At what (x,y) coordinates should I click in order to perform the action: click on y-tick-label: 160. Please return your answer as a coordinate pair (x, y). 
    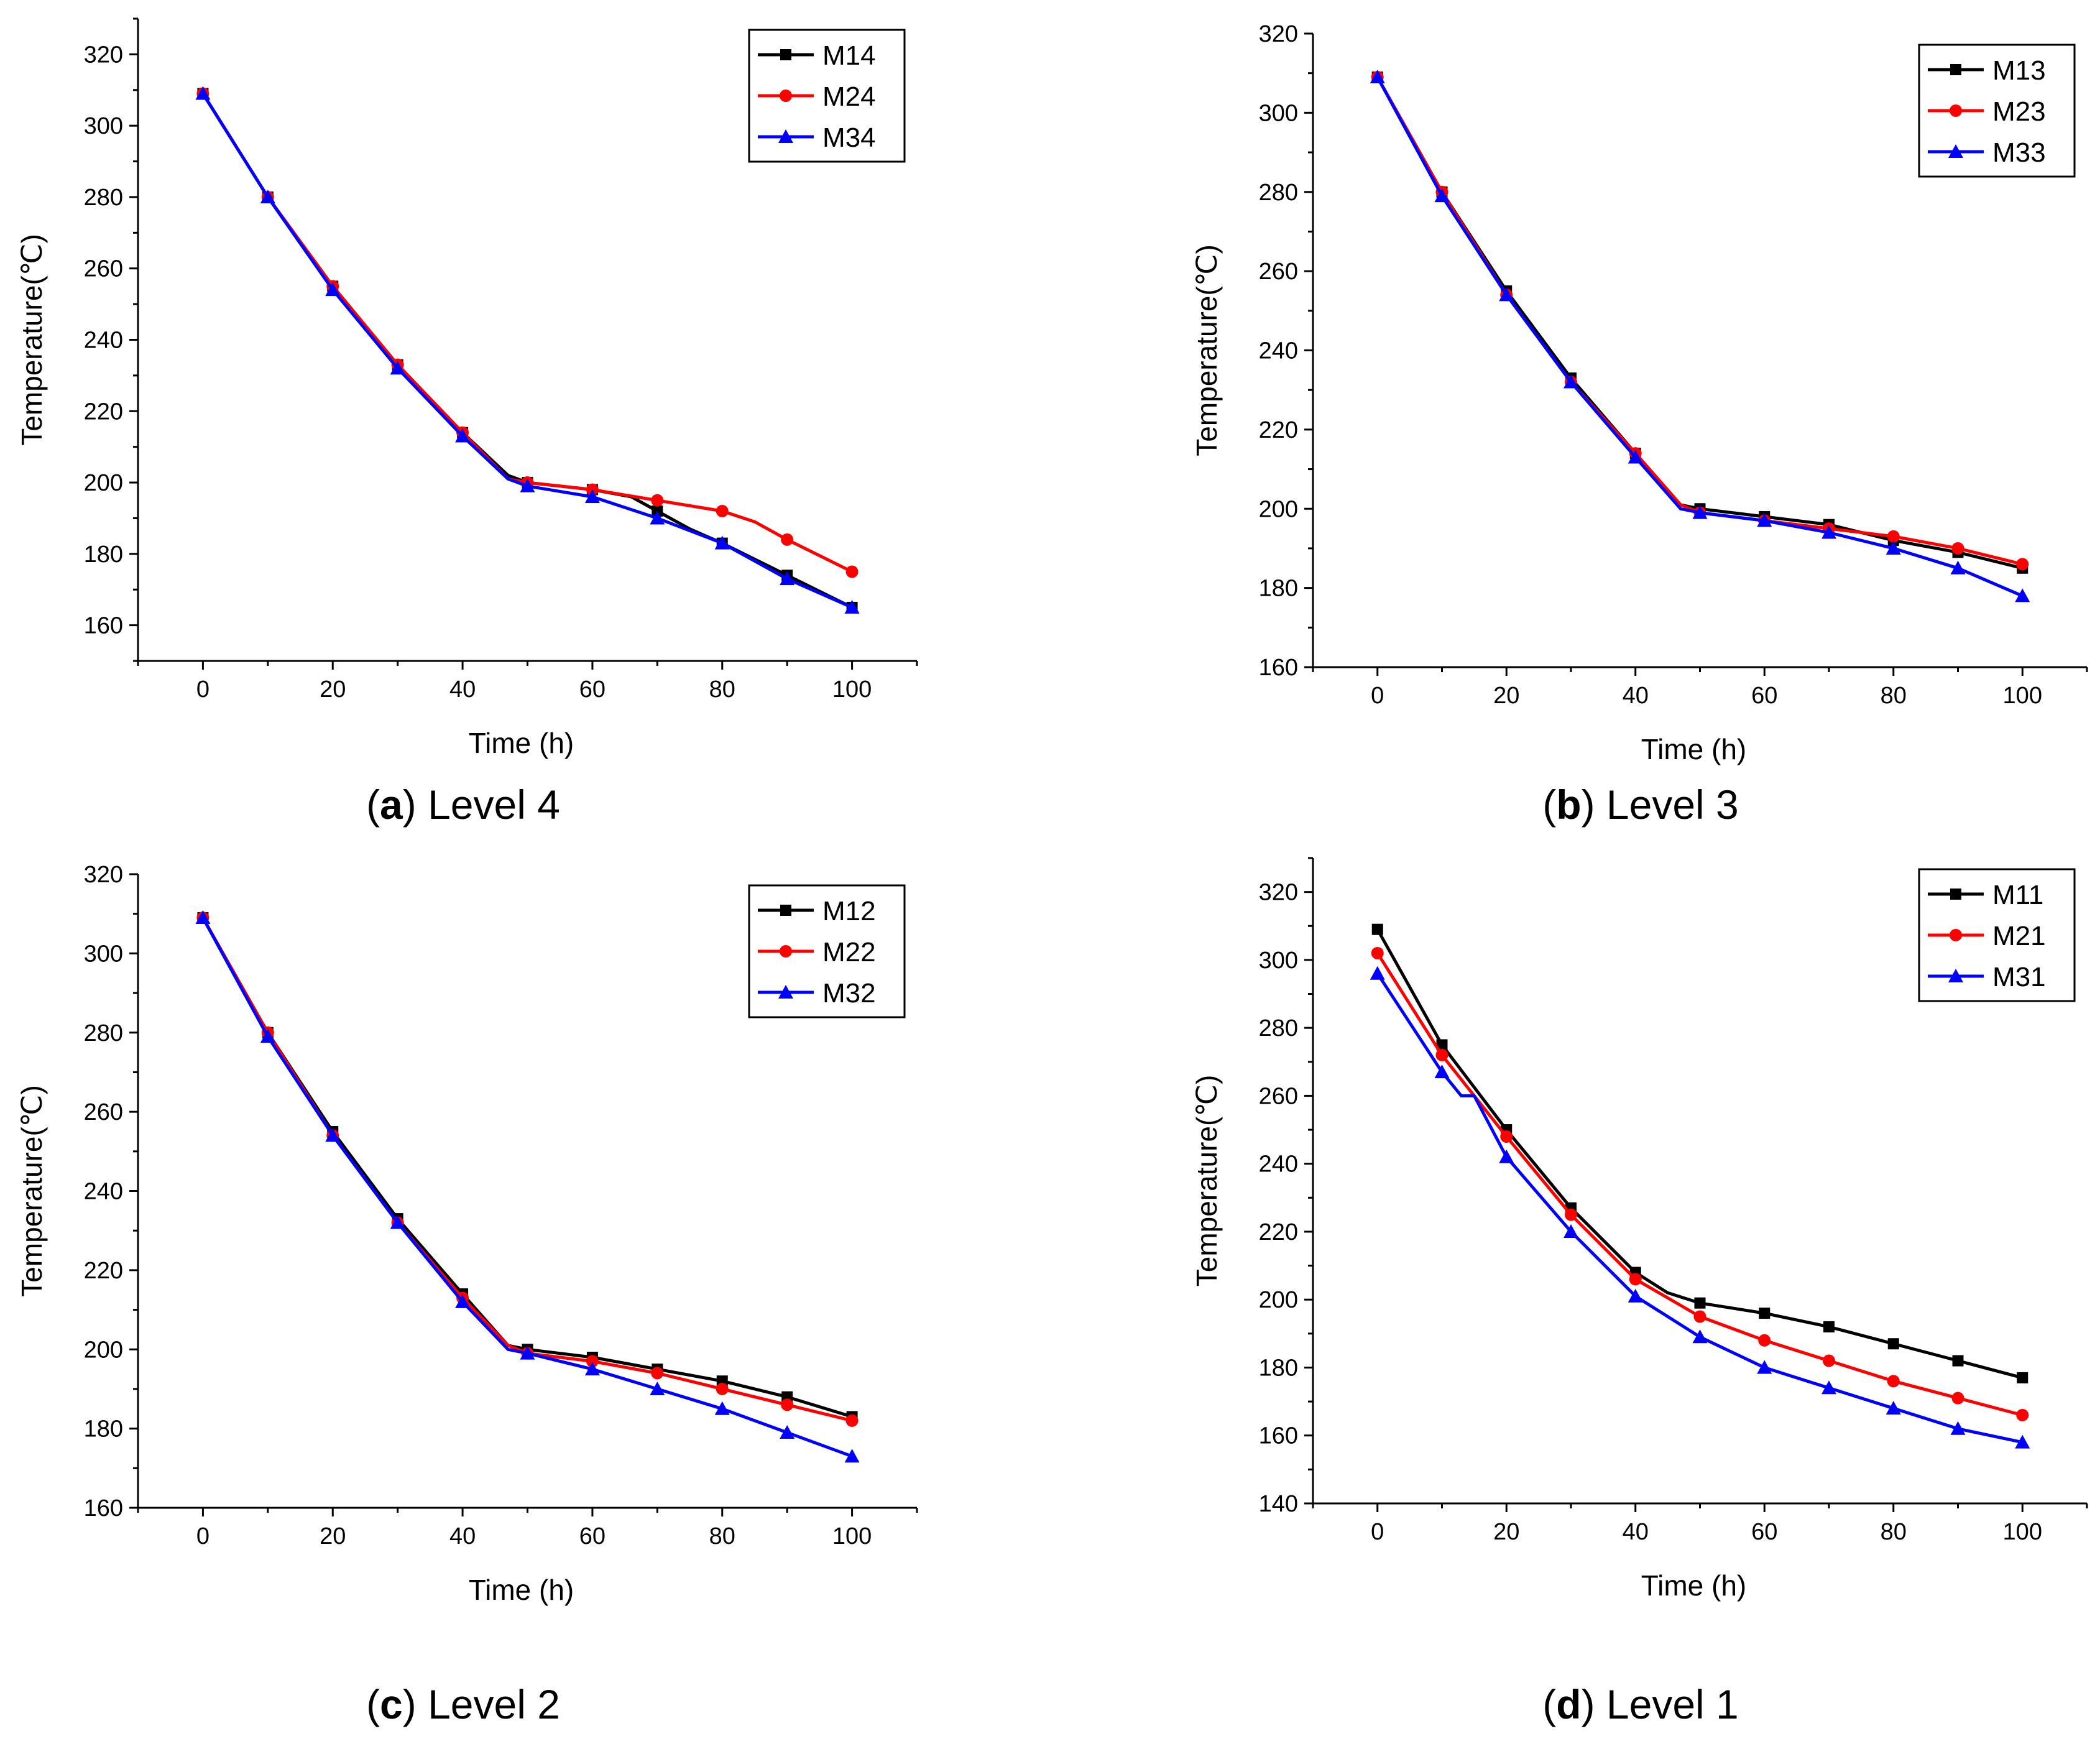
    Looking at the image, I should click on (1278, 1436).